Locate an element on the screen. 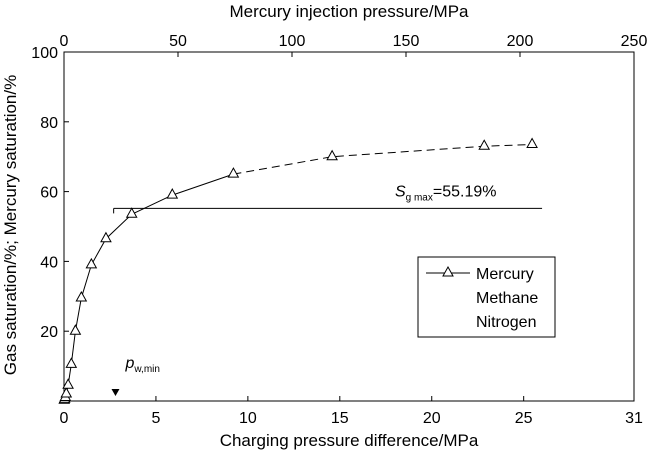 This screenshot has height=460, width=650. legend-box is located at coordinates (486, 297).